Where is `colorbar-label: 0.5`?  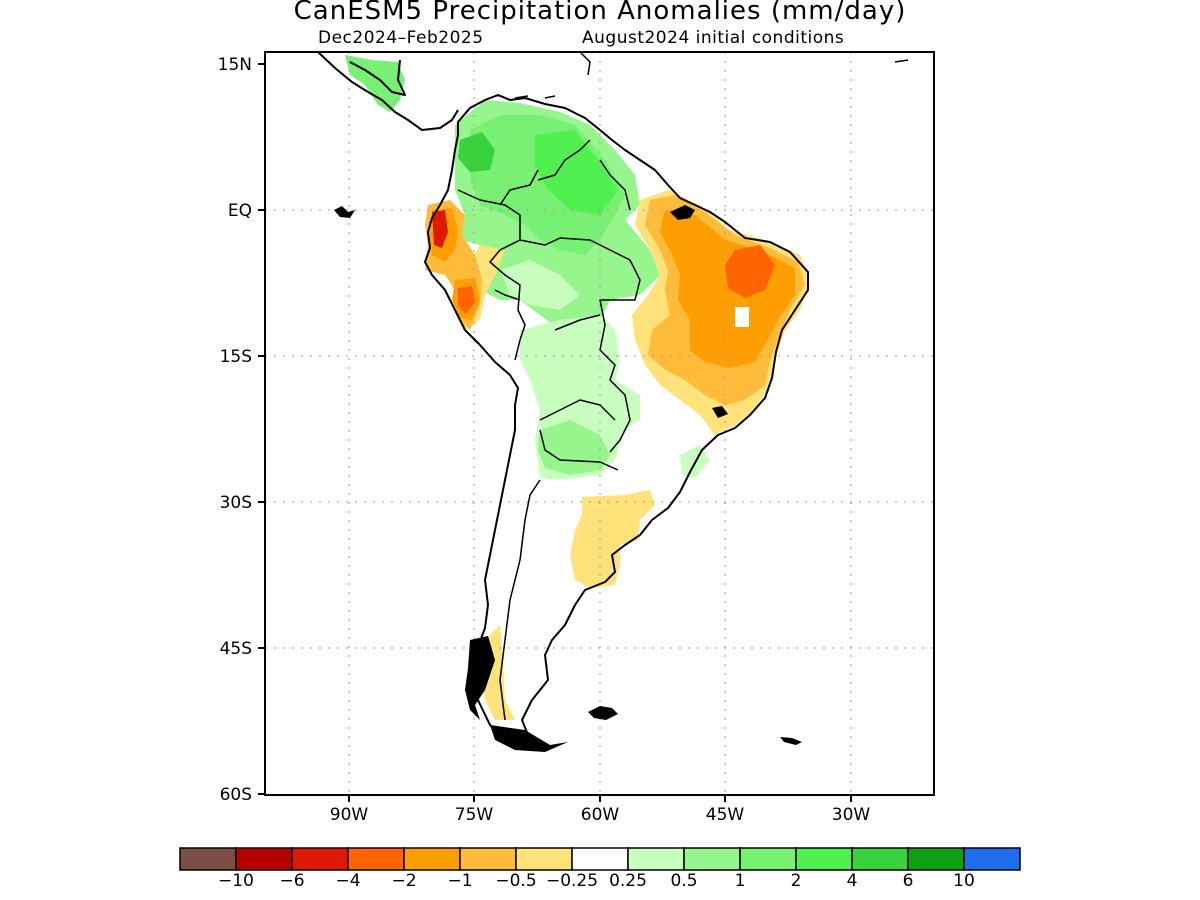 colorbar-label: 0.5 is located at coordinates (684, 881).